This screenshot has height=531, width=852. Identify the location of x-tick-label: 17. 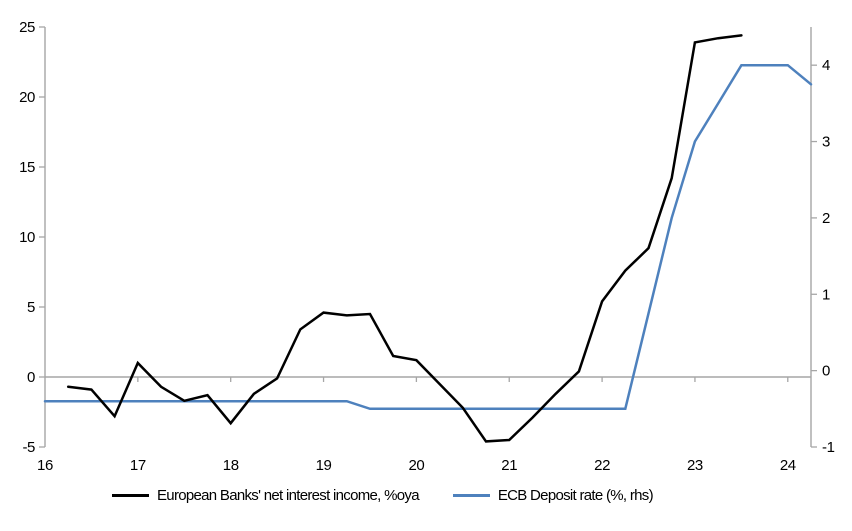
(138, 465).